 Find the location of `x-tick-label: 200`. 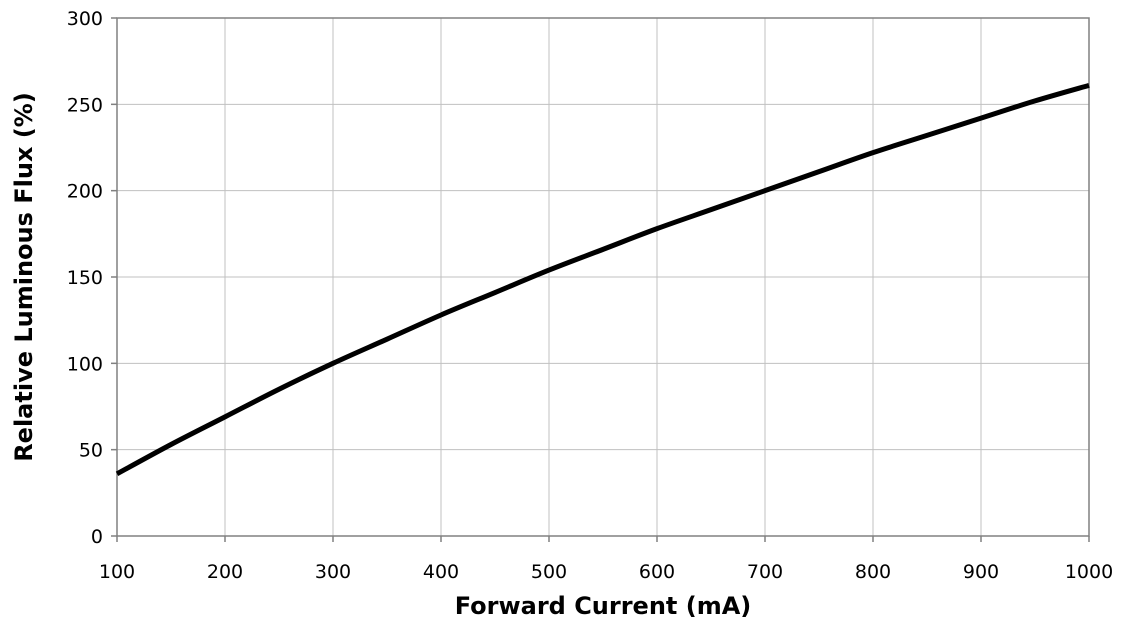

x-tick-label: 200 is located at coordinates (225, 572).